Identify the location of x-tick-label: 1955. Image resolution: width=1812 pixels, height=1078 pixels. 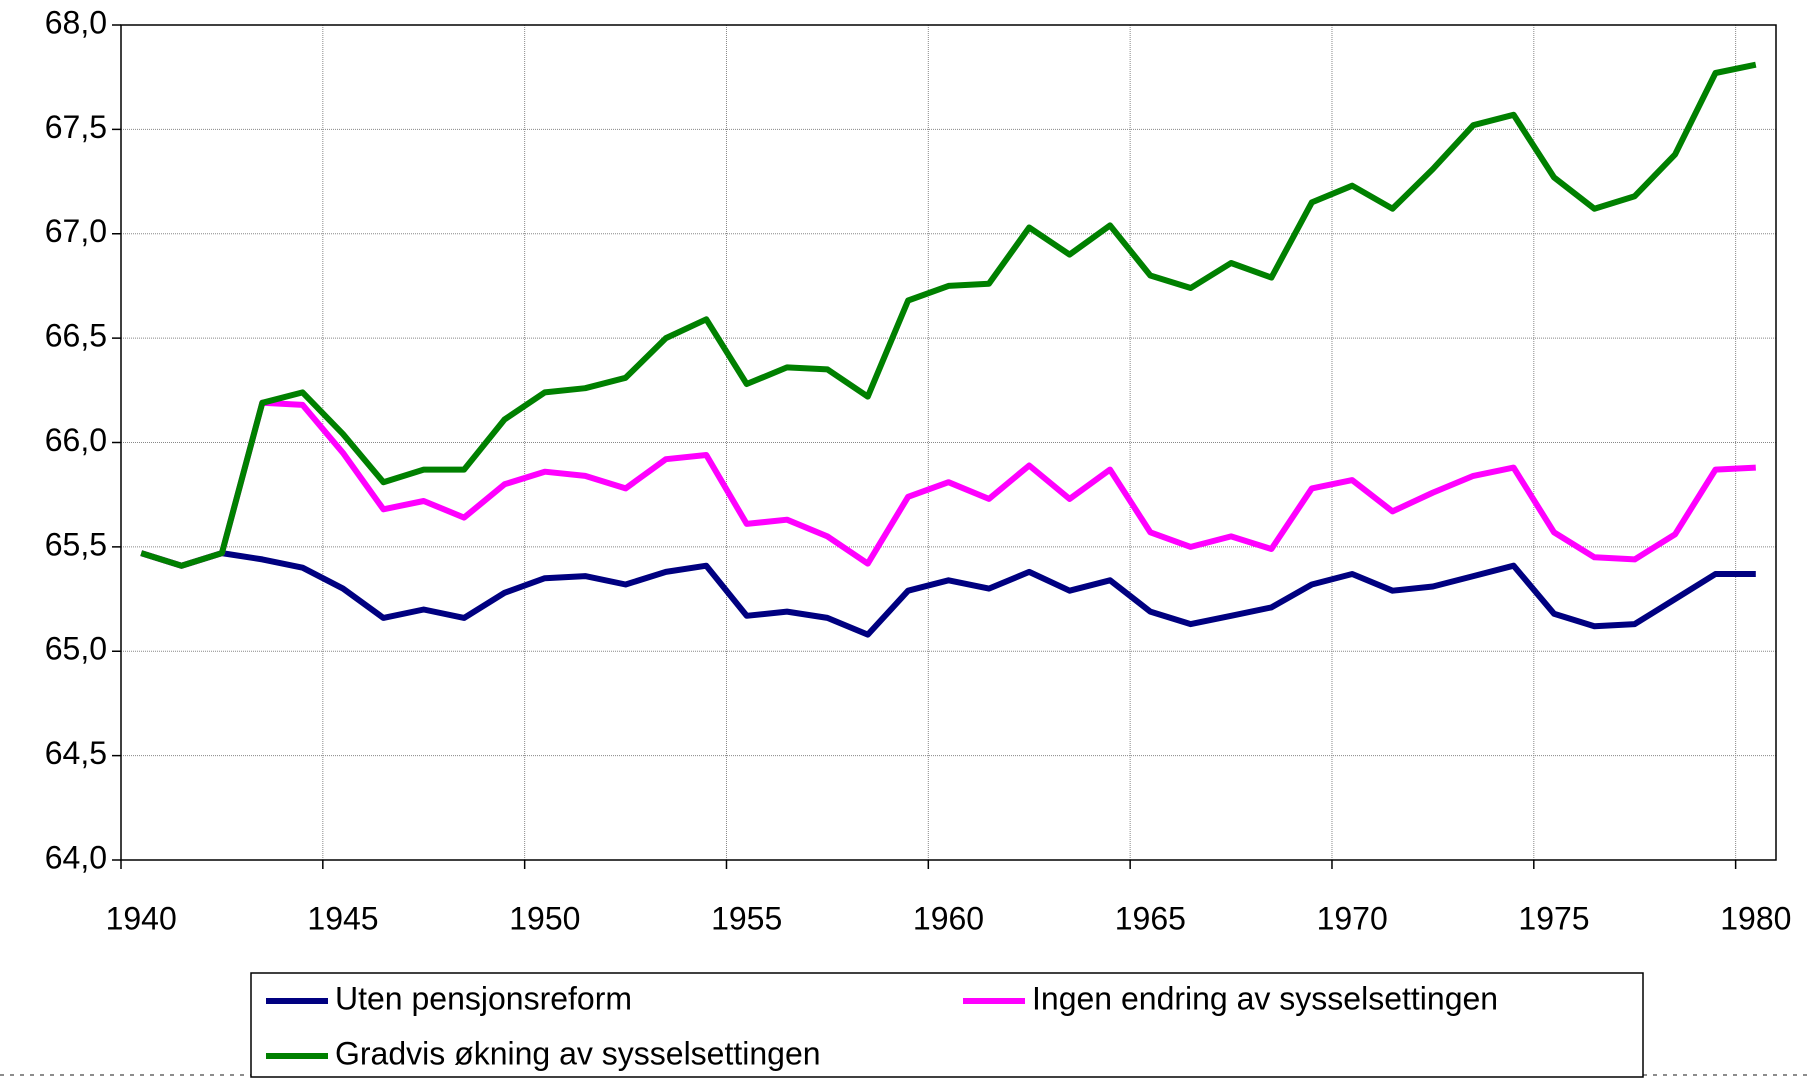
(746, 918).